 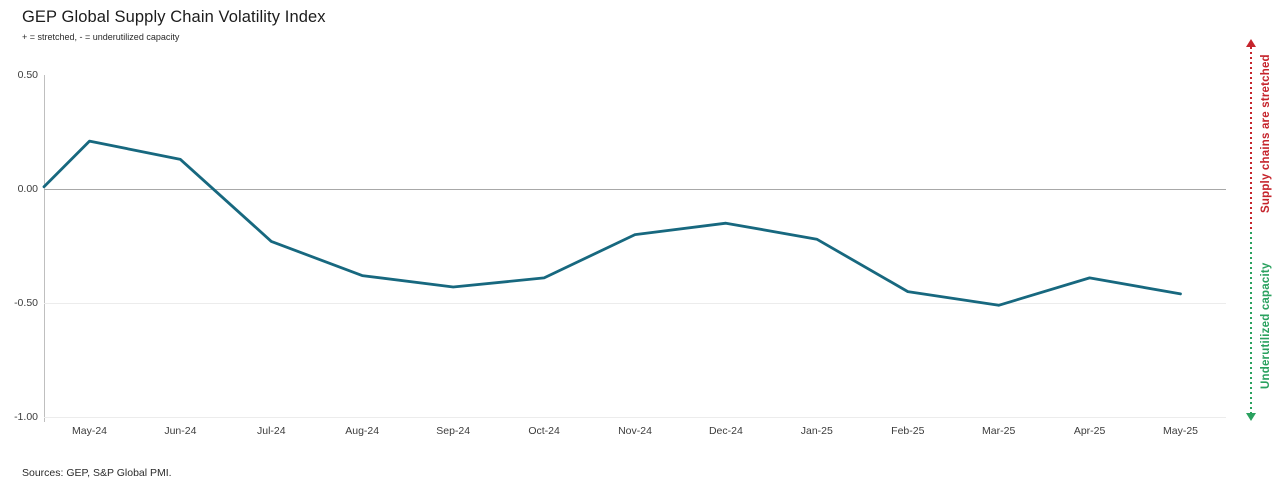 I want to click on x-tick-label: Jan-25, so click(x=816, y=431).